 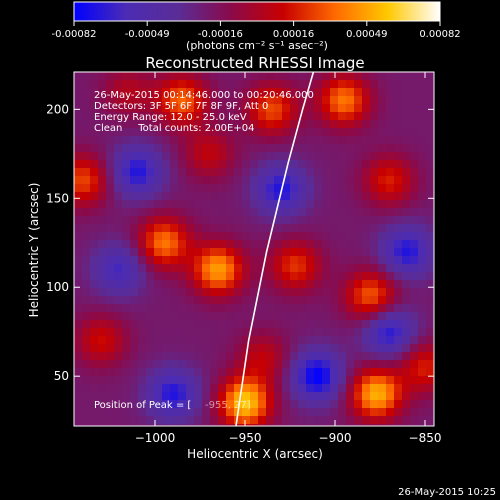 What do you see at coordinates (74, 34) in the screenshot?
I see `colorbar-tick-label: -0.00082` at bounding box center [74, 34].